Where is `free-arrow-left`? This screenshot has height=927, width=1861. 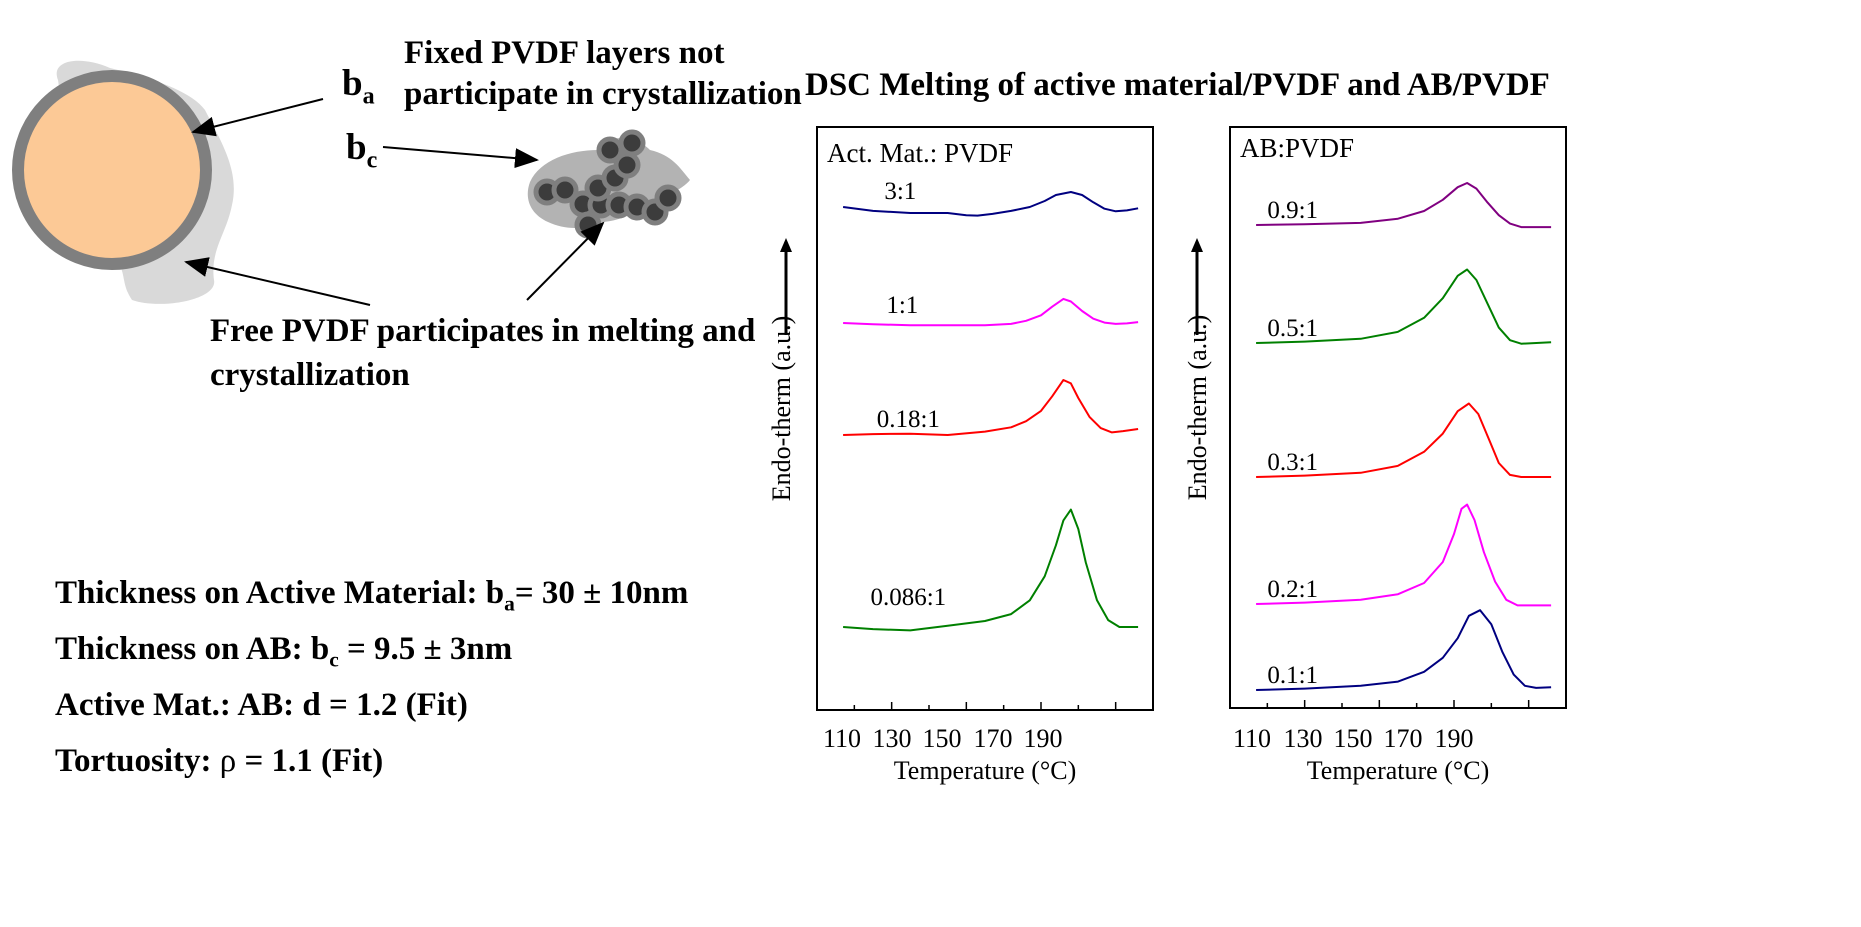 free-arrow-left is located at coordinates (277, 281).